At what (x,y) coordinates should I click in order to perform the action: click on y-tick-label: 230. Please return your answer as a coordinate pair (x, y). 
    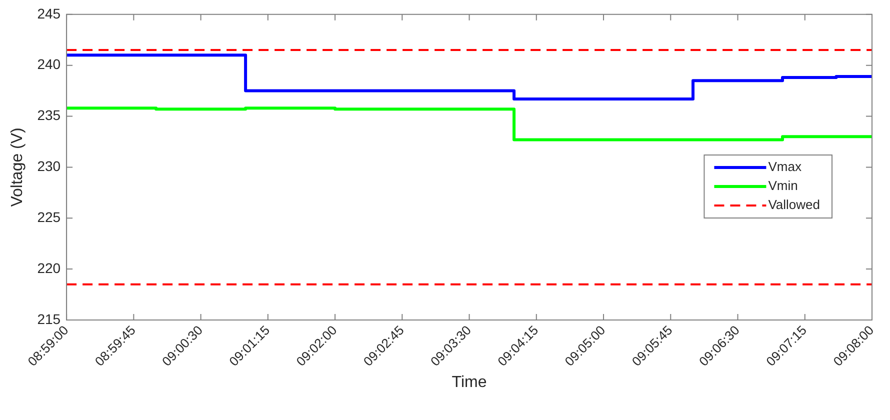
    Looking at the image, I should click on (49, 166).